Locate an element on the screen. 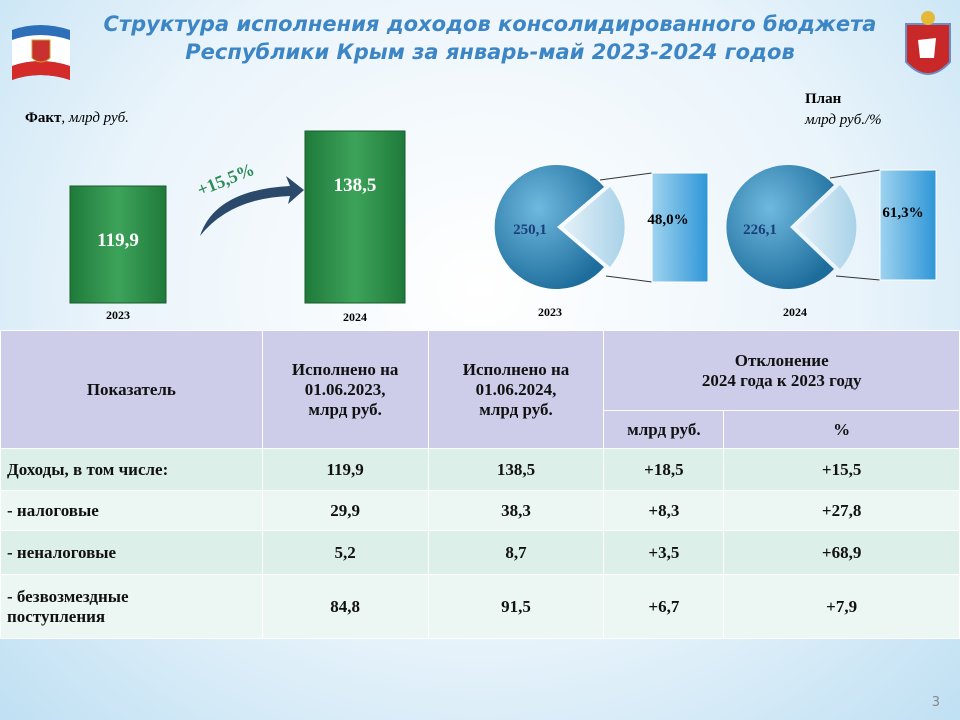  table-cell: 91,5 is located at coordinates (516, 606).